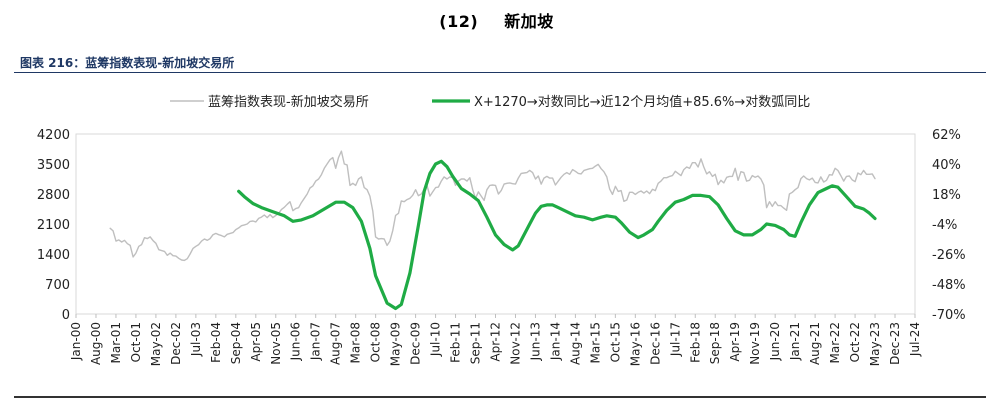 Image resolution: width=993 pixels, height=404 pixels. What do you see at coordinates (575, 343) in the screenshot?
I see `x-tick-label: Aug-14` at bounding box center [575, 343].